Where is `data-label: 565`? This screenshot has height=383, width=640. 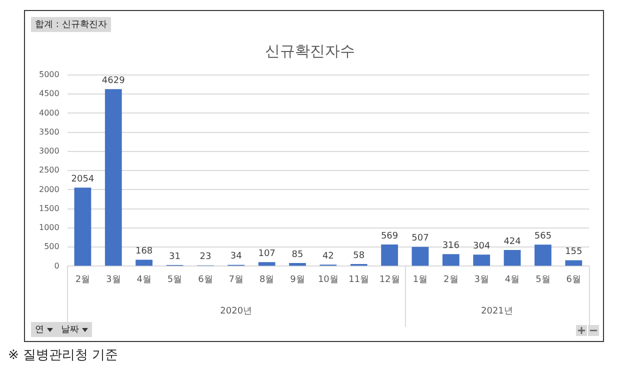
data-label: 565 is located at coordinates (543, 236).